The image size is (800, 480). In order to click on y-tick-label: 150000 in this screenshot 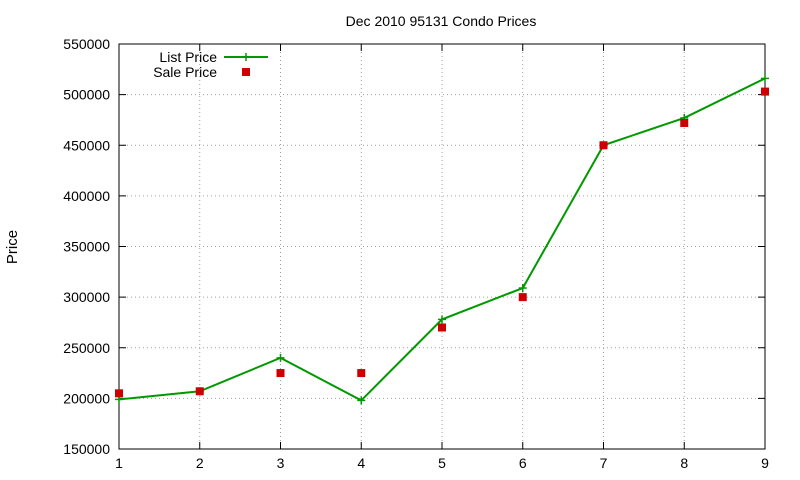, I will do `click(86, 449)`.